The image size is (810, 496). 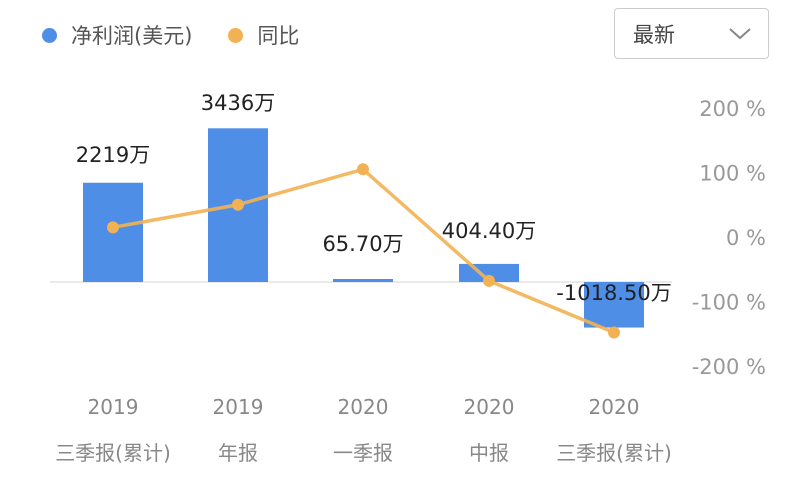 I want to click on legend-label-net-profit: 净利润(美元), so click(x=132, y=36).